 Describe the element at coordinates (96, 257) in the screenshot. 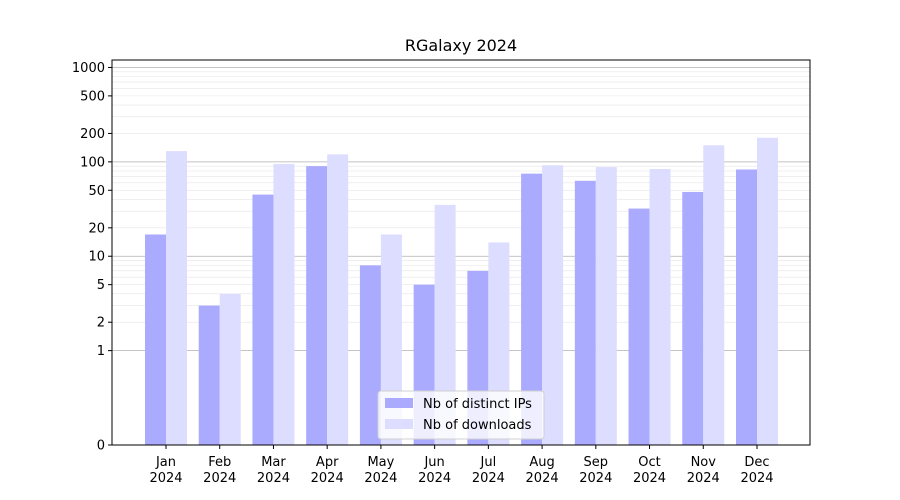

I see `y-tick-label: 10` at that location.